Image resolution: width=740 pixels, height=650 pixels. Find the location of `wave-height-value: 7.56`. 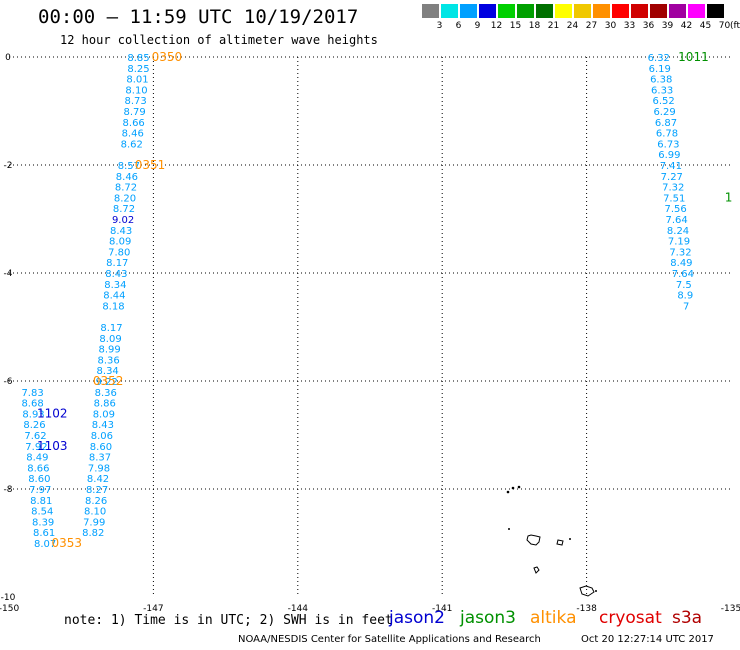

wave-height-value: 7.56 is located at coordinates (676, 209).